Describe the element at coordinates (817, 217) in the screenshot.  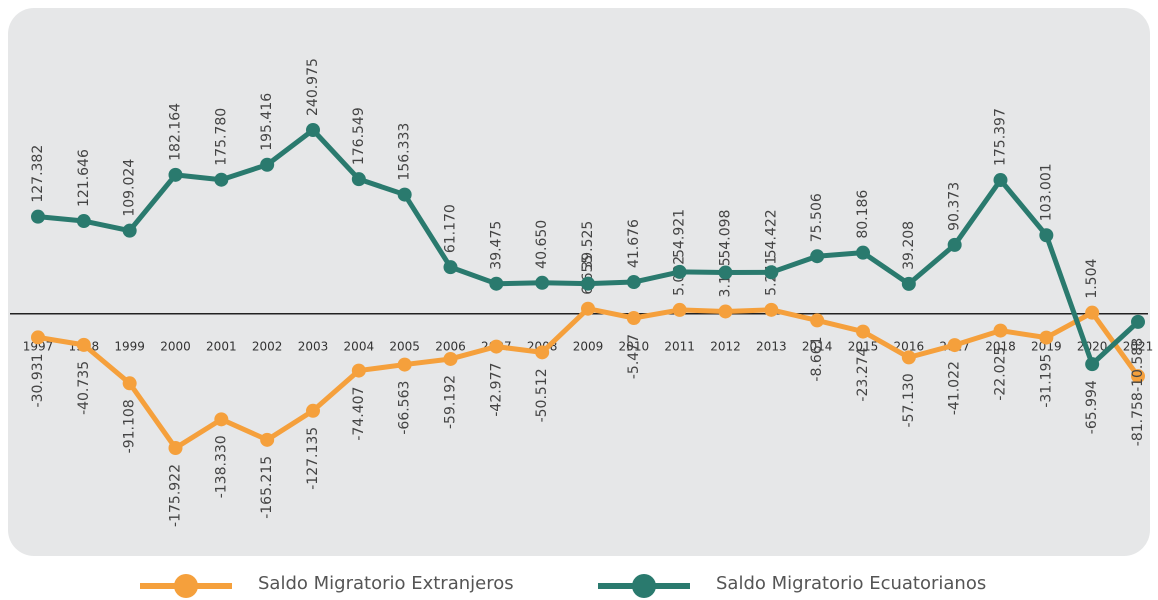
I see `data-label: 75.506` at that location.